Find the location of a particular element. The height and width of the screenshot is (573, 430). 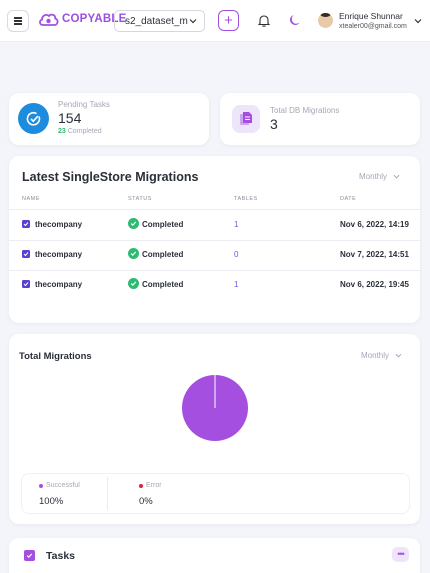

legend-label-successful: Successful is located at coordinates (63, 485).